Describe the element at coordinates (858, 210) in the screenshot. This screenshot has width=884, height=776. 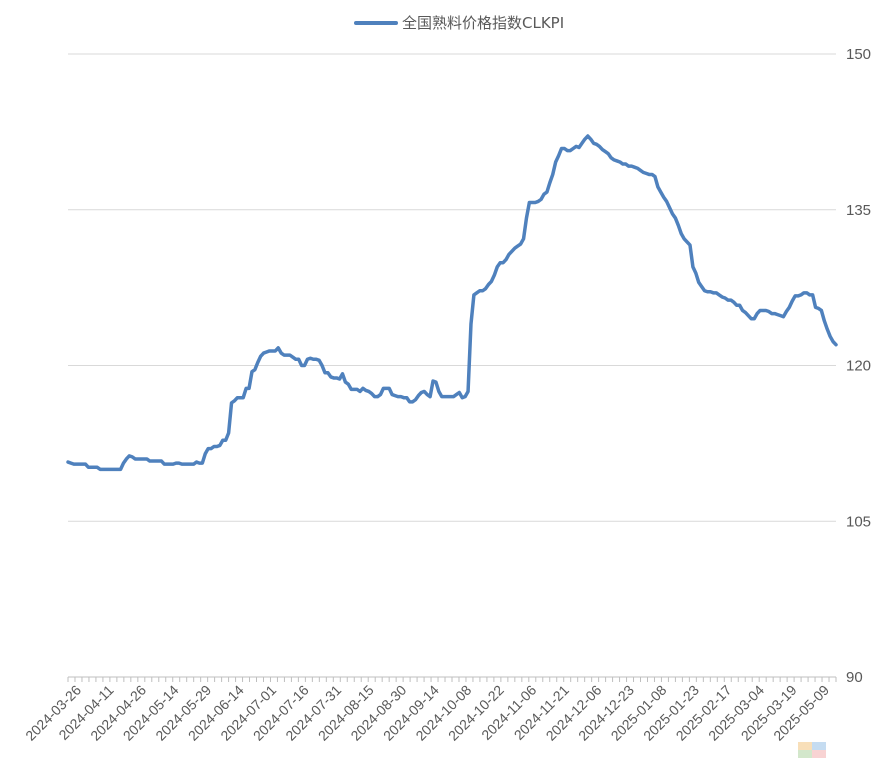
I see `y-tick-label: 135` at that location.